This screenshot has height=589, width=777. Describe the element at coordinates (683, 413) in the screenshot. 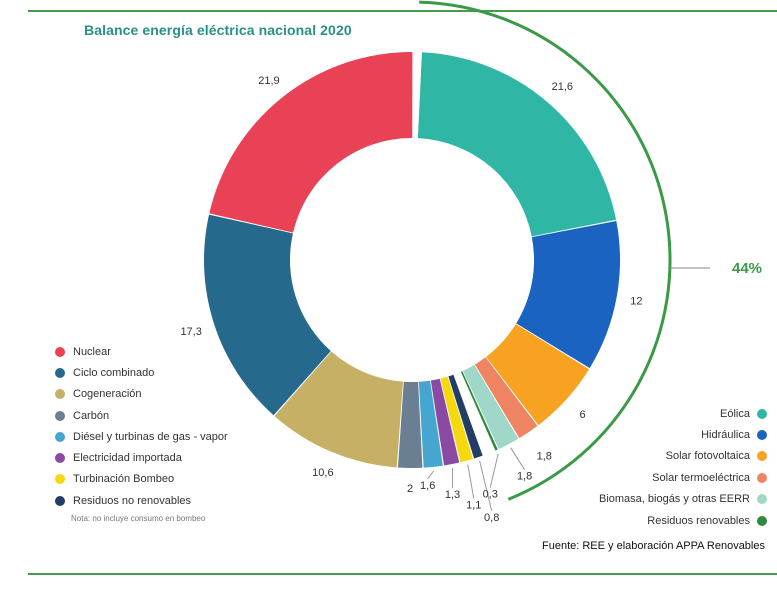

I see `legend-item-eolica: Eólica` at that location.